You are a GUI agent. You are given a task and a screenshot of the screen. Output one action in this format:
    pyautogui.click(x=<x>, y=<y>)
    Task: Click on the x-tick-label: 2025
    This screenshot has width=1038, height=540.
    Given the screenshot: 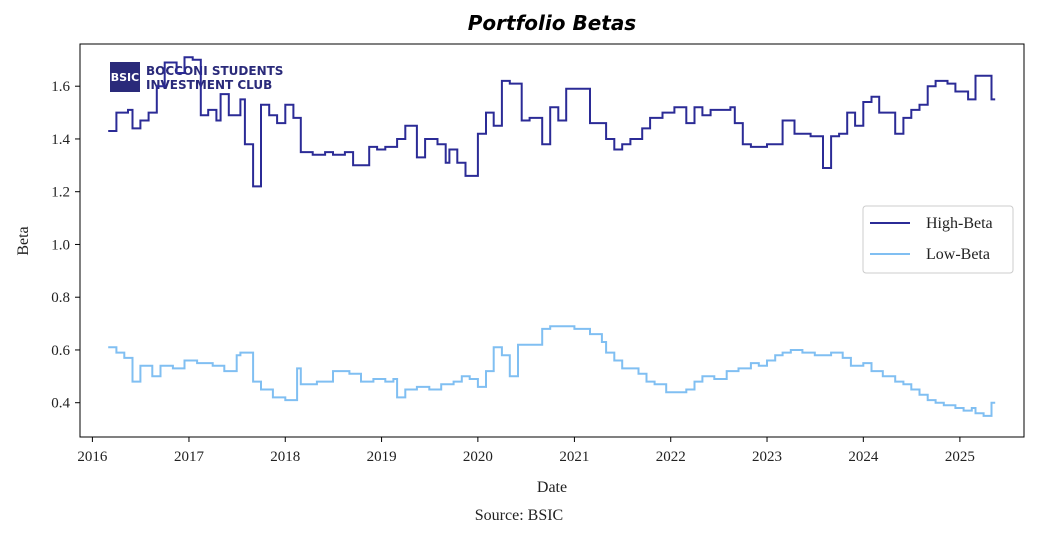 What is the action you would take?
    pyautogui.click(x=960, y=457)
    